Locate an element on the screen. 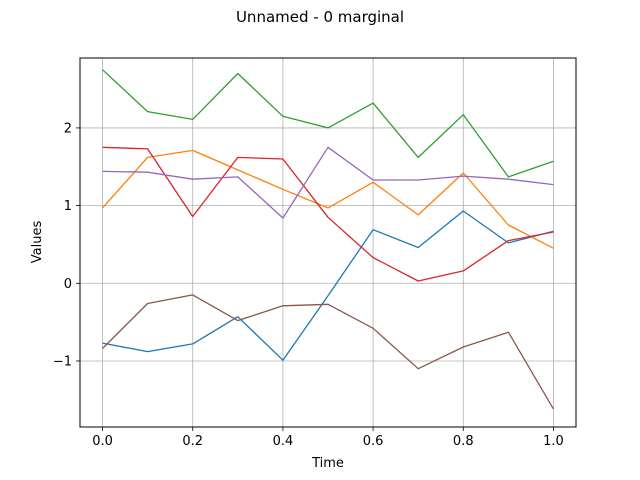  y-axis-label: Values is located at coordinates (37, 242).